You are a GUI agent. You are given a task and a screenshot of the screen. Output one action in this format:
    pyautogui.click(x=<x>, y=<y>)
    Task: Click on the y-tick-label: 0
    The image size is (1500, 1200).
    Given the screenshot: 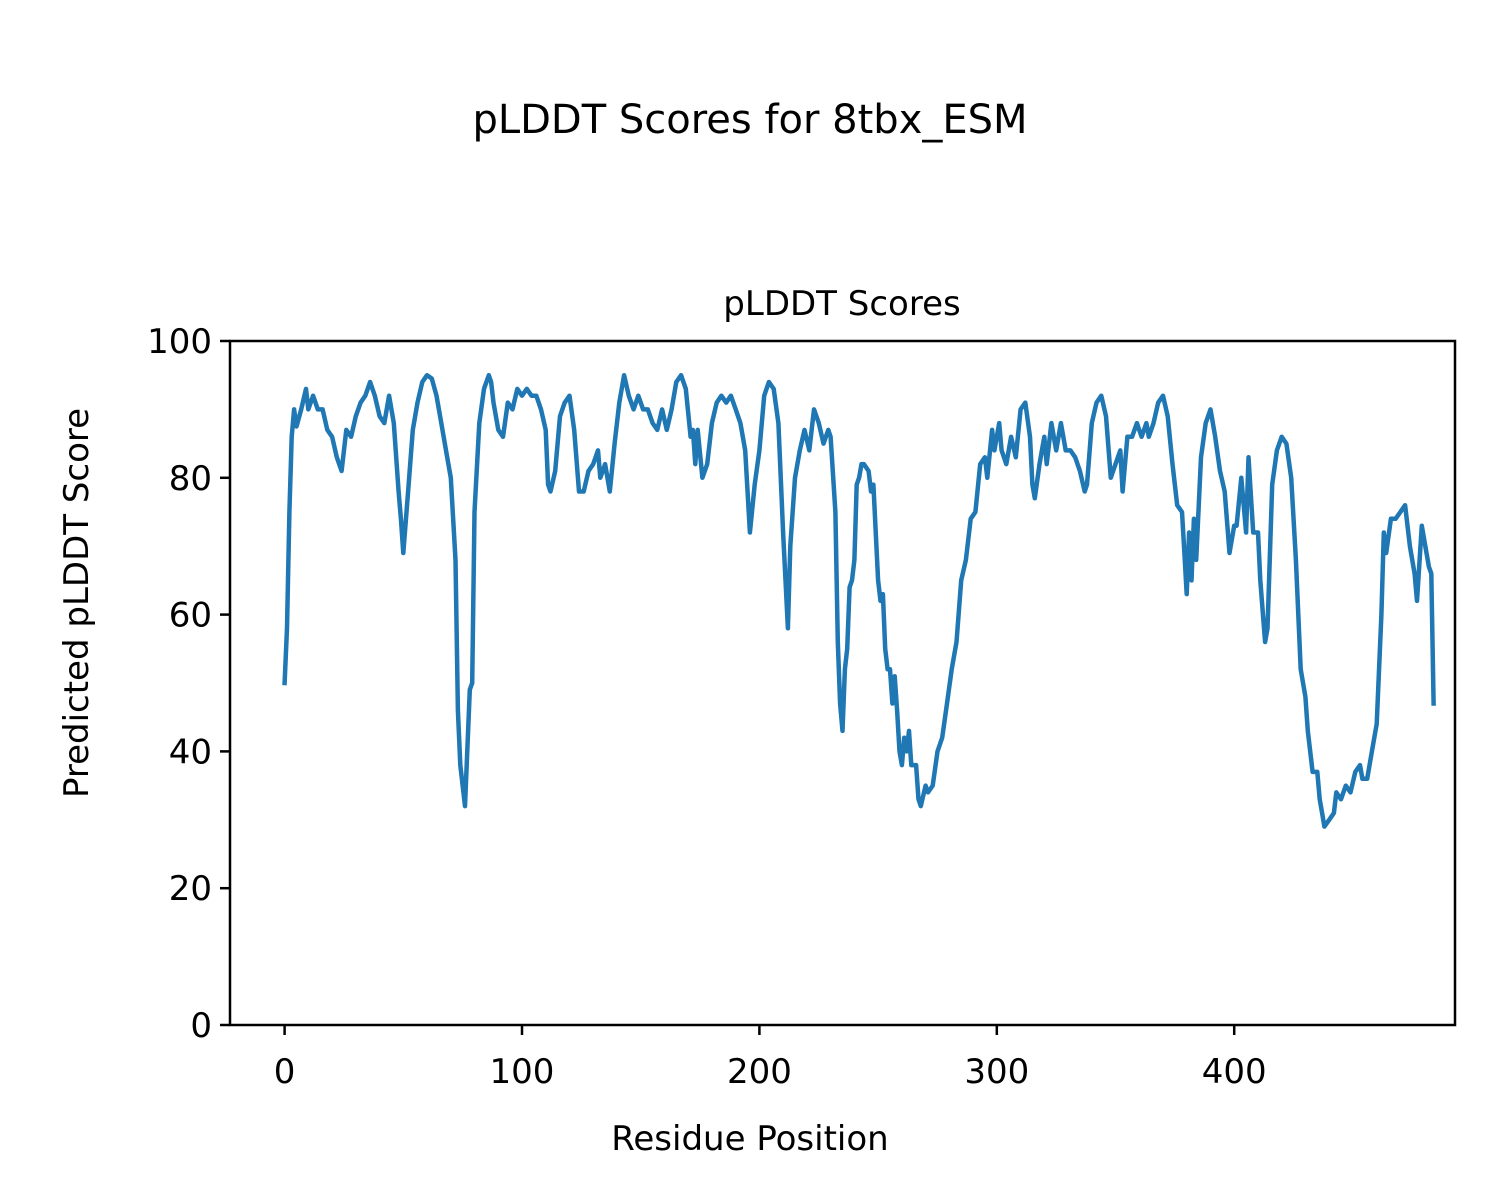 What is the action you would take?
    pyautogui.click(x=201, y=1026)
    